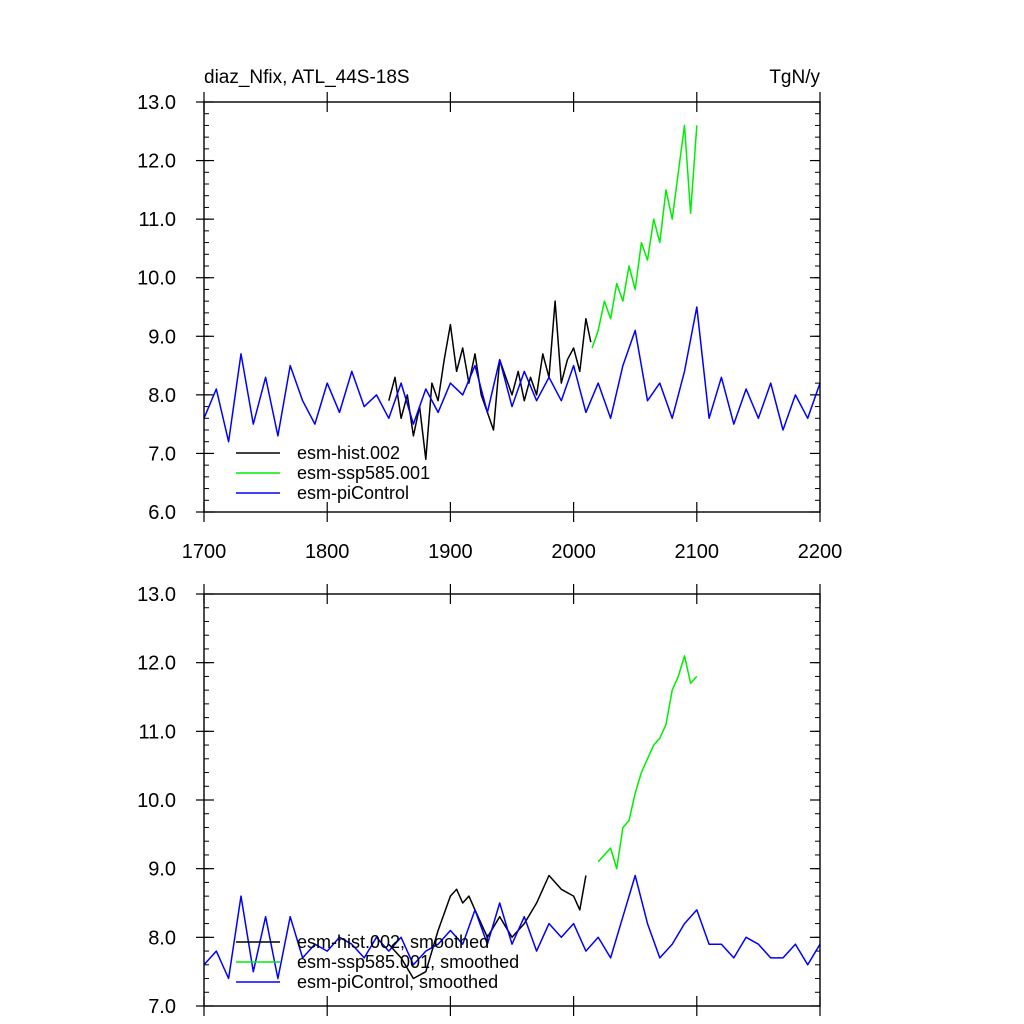 This screenshot has width=1024, height=1024. What do you see at coordinates (397, 982) in the screenshot?
I see `legend-label: esm-piControl, smoothed` at bounding box center [397, 982].